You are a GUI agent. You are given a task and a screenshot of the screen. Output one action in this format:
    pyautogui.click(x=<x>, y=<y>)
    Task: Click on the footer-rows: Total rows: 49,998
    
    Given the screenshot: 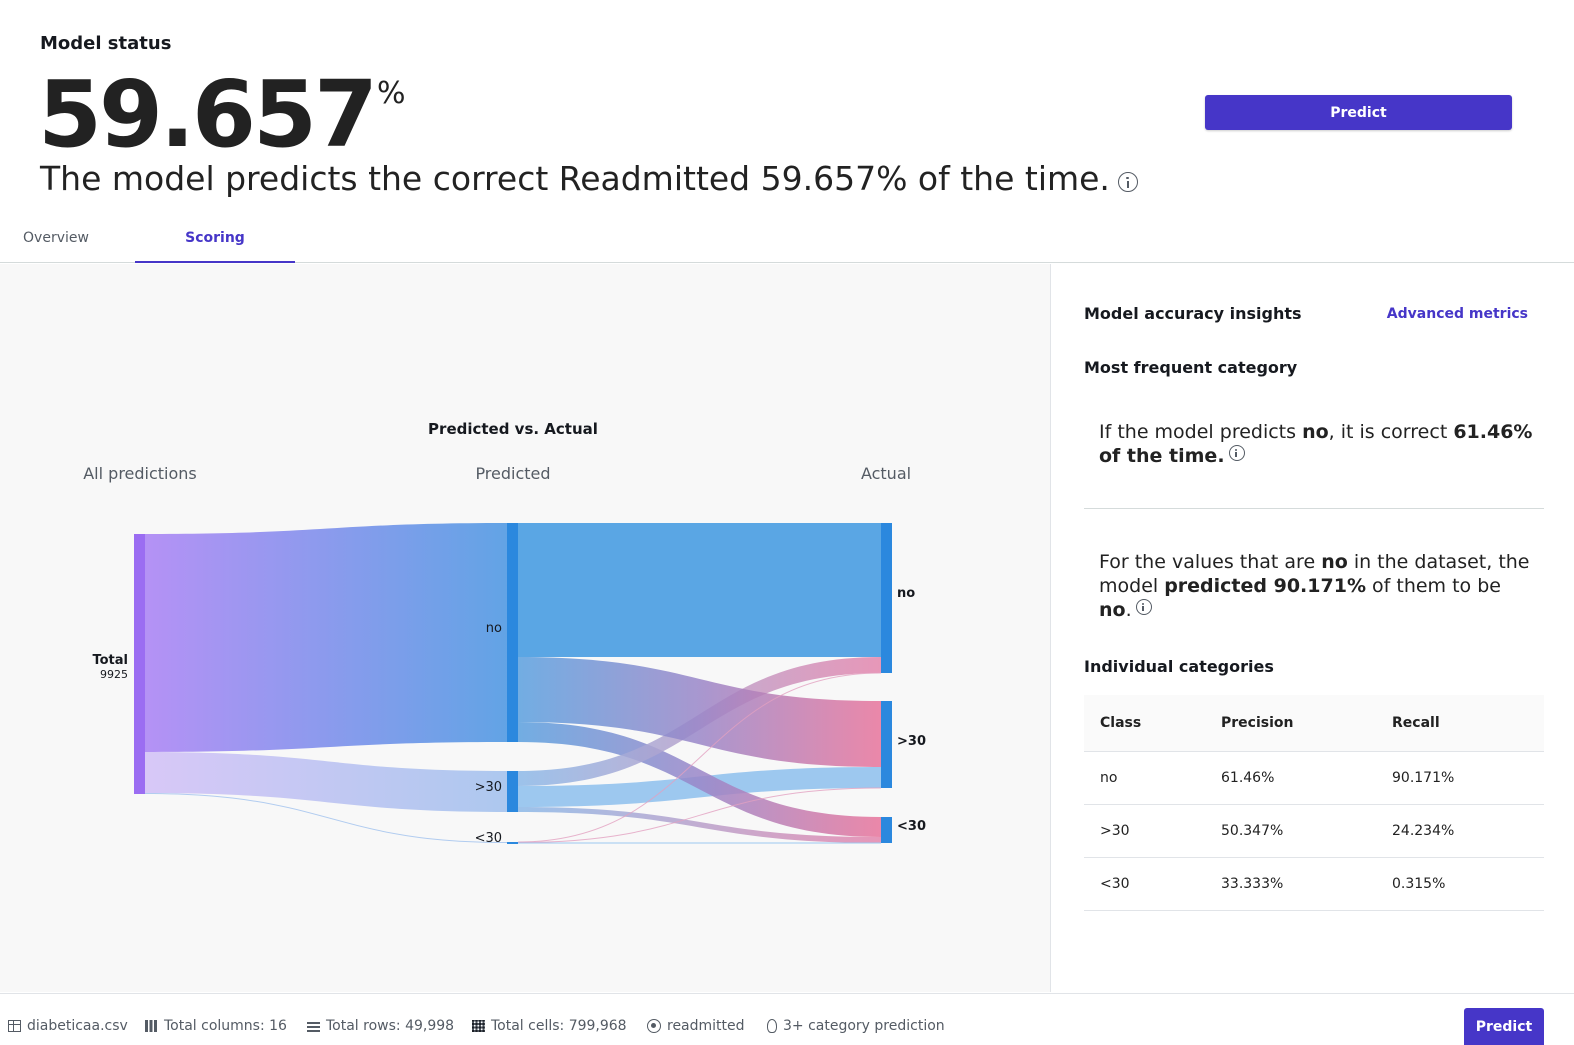 What is the action you would take?
    pyautogui.click(x=380, y=1026)
    